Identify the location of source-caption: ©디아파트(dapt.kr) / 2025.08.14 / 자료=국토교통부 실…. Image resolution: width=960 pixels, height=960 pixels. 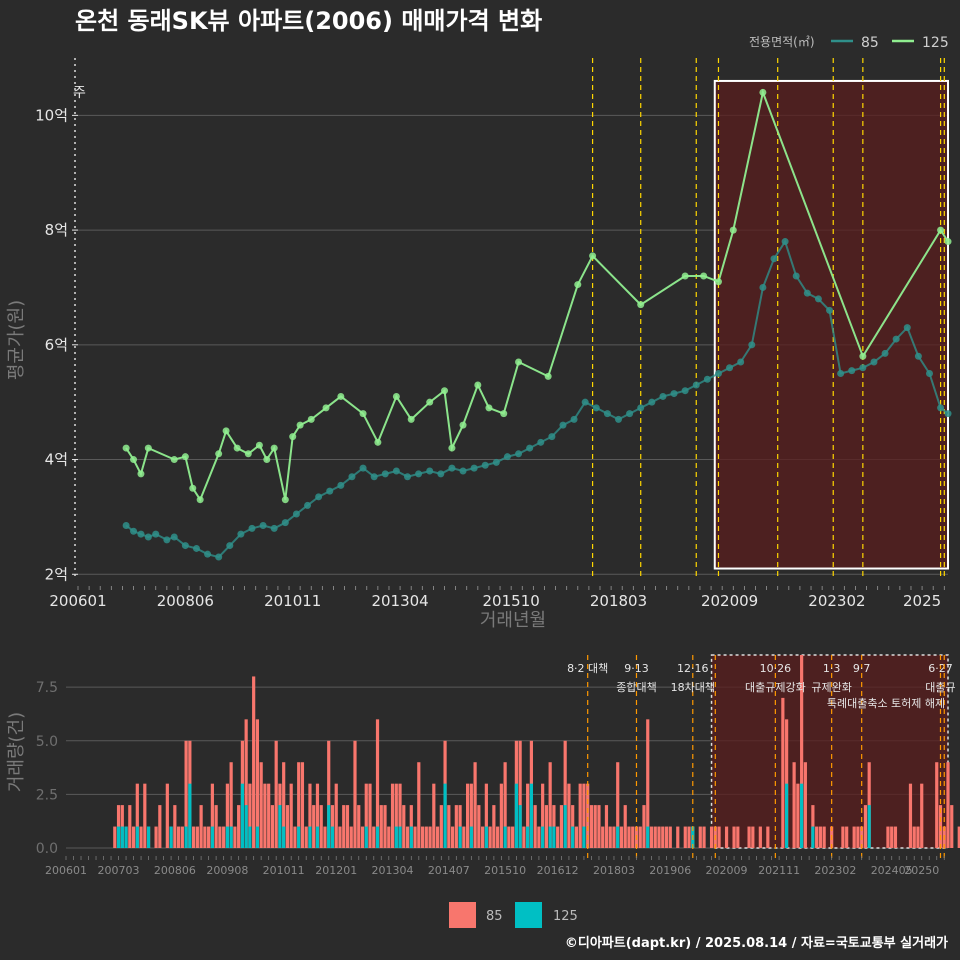
(756, 943).